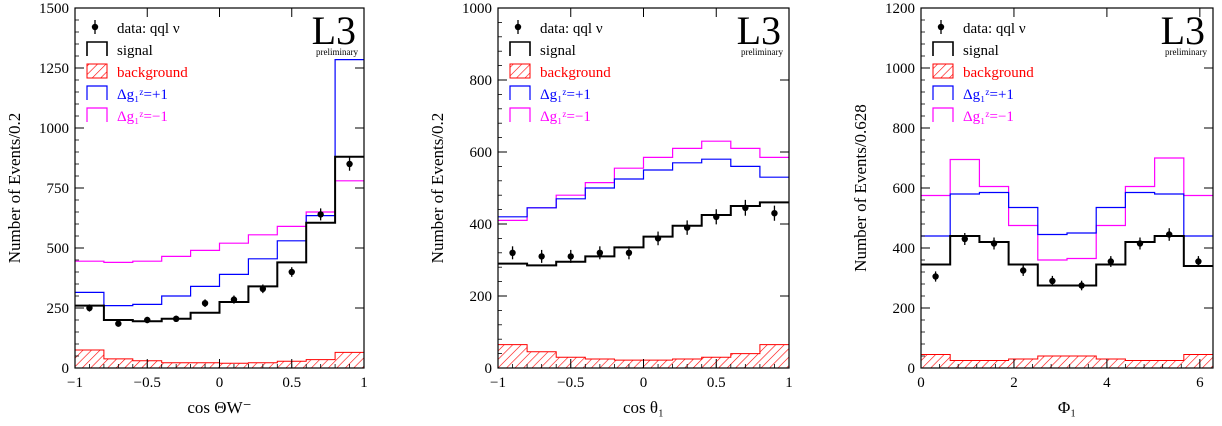  Describe the element at coordinates (75, 383) in the screenshot. I see `x-tick-label: −1` at that location.